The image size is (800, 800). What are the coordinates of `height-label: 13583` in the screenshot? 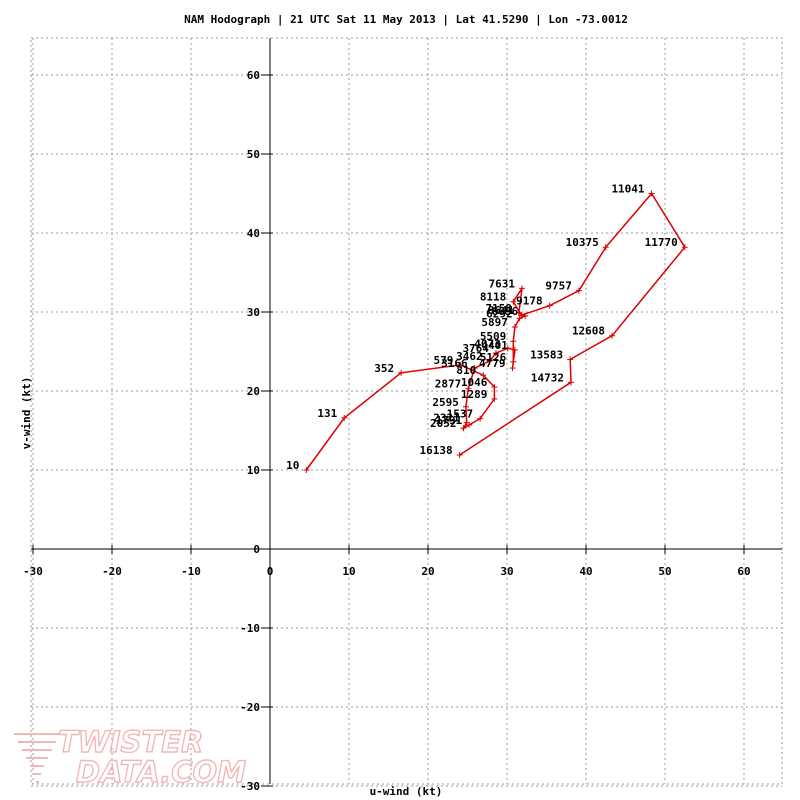 It's located at (546, 354).